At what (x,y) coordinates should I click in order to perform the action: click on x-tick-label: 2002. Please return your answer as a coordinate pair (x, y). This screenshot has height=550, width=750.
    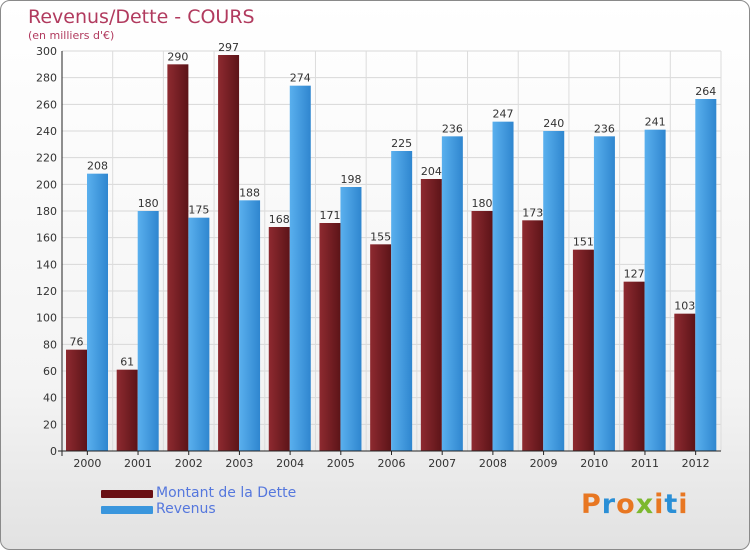
    Looking at the image, I should click on (189, 463).